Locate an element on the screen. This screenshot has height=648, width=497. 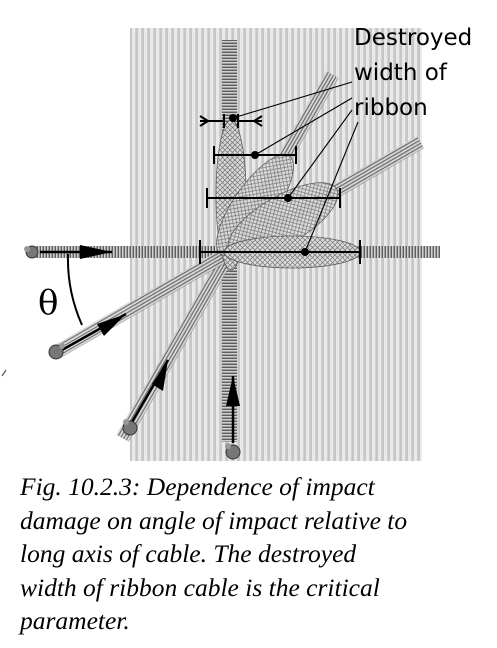
caption-line: long axis of cable. The destroyed is located at coordinates (188, 553).